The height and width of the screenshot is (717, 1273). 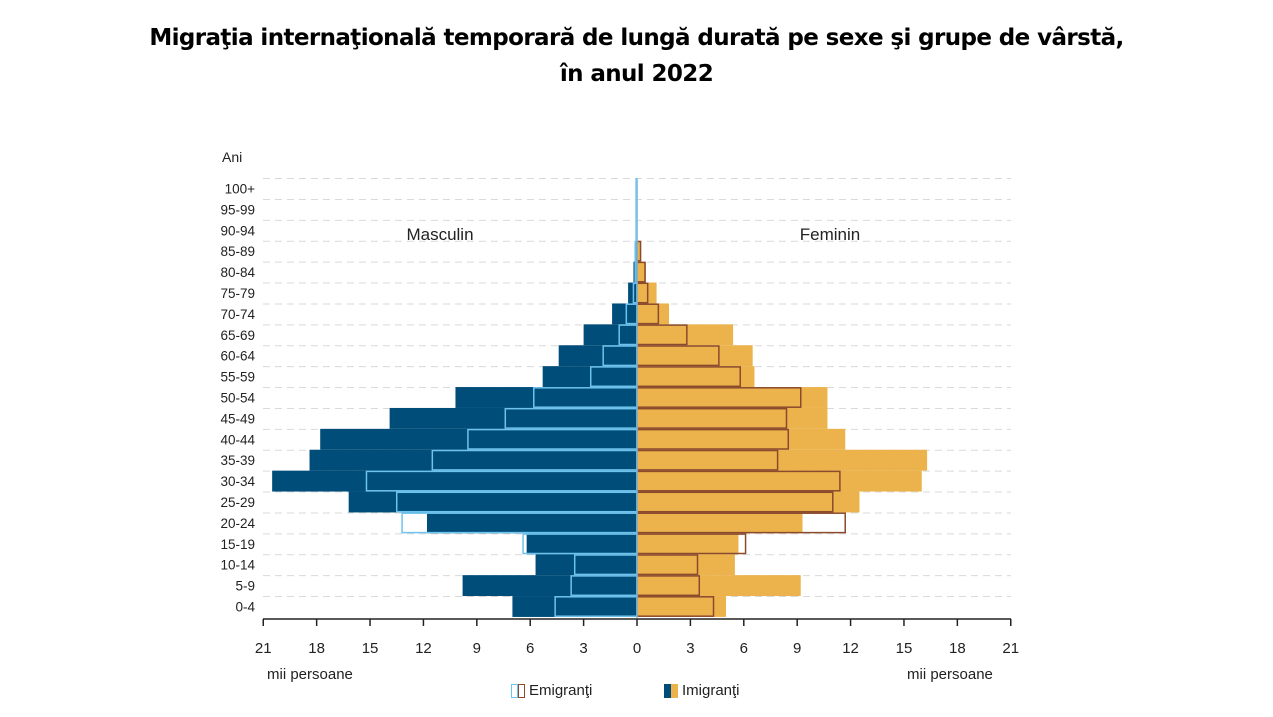 What do you see at coordinates (237, 523) in the screenshot?
I see `y-tick-label: 20-24` at bounding box center [237, 523].